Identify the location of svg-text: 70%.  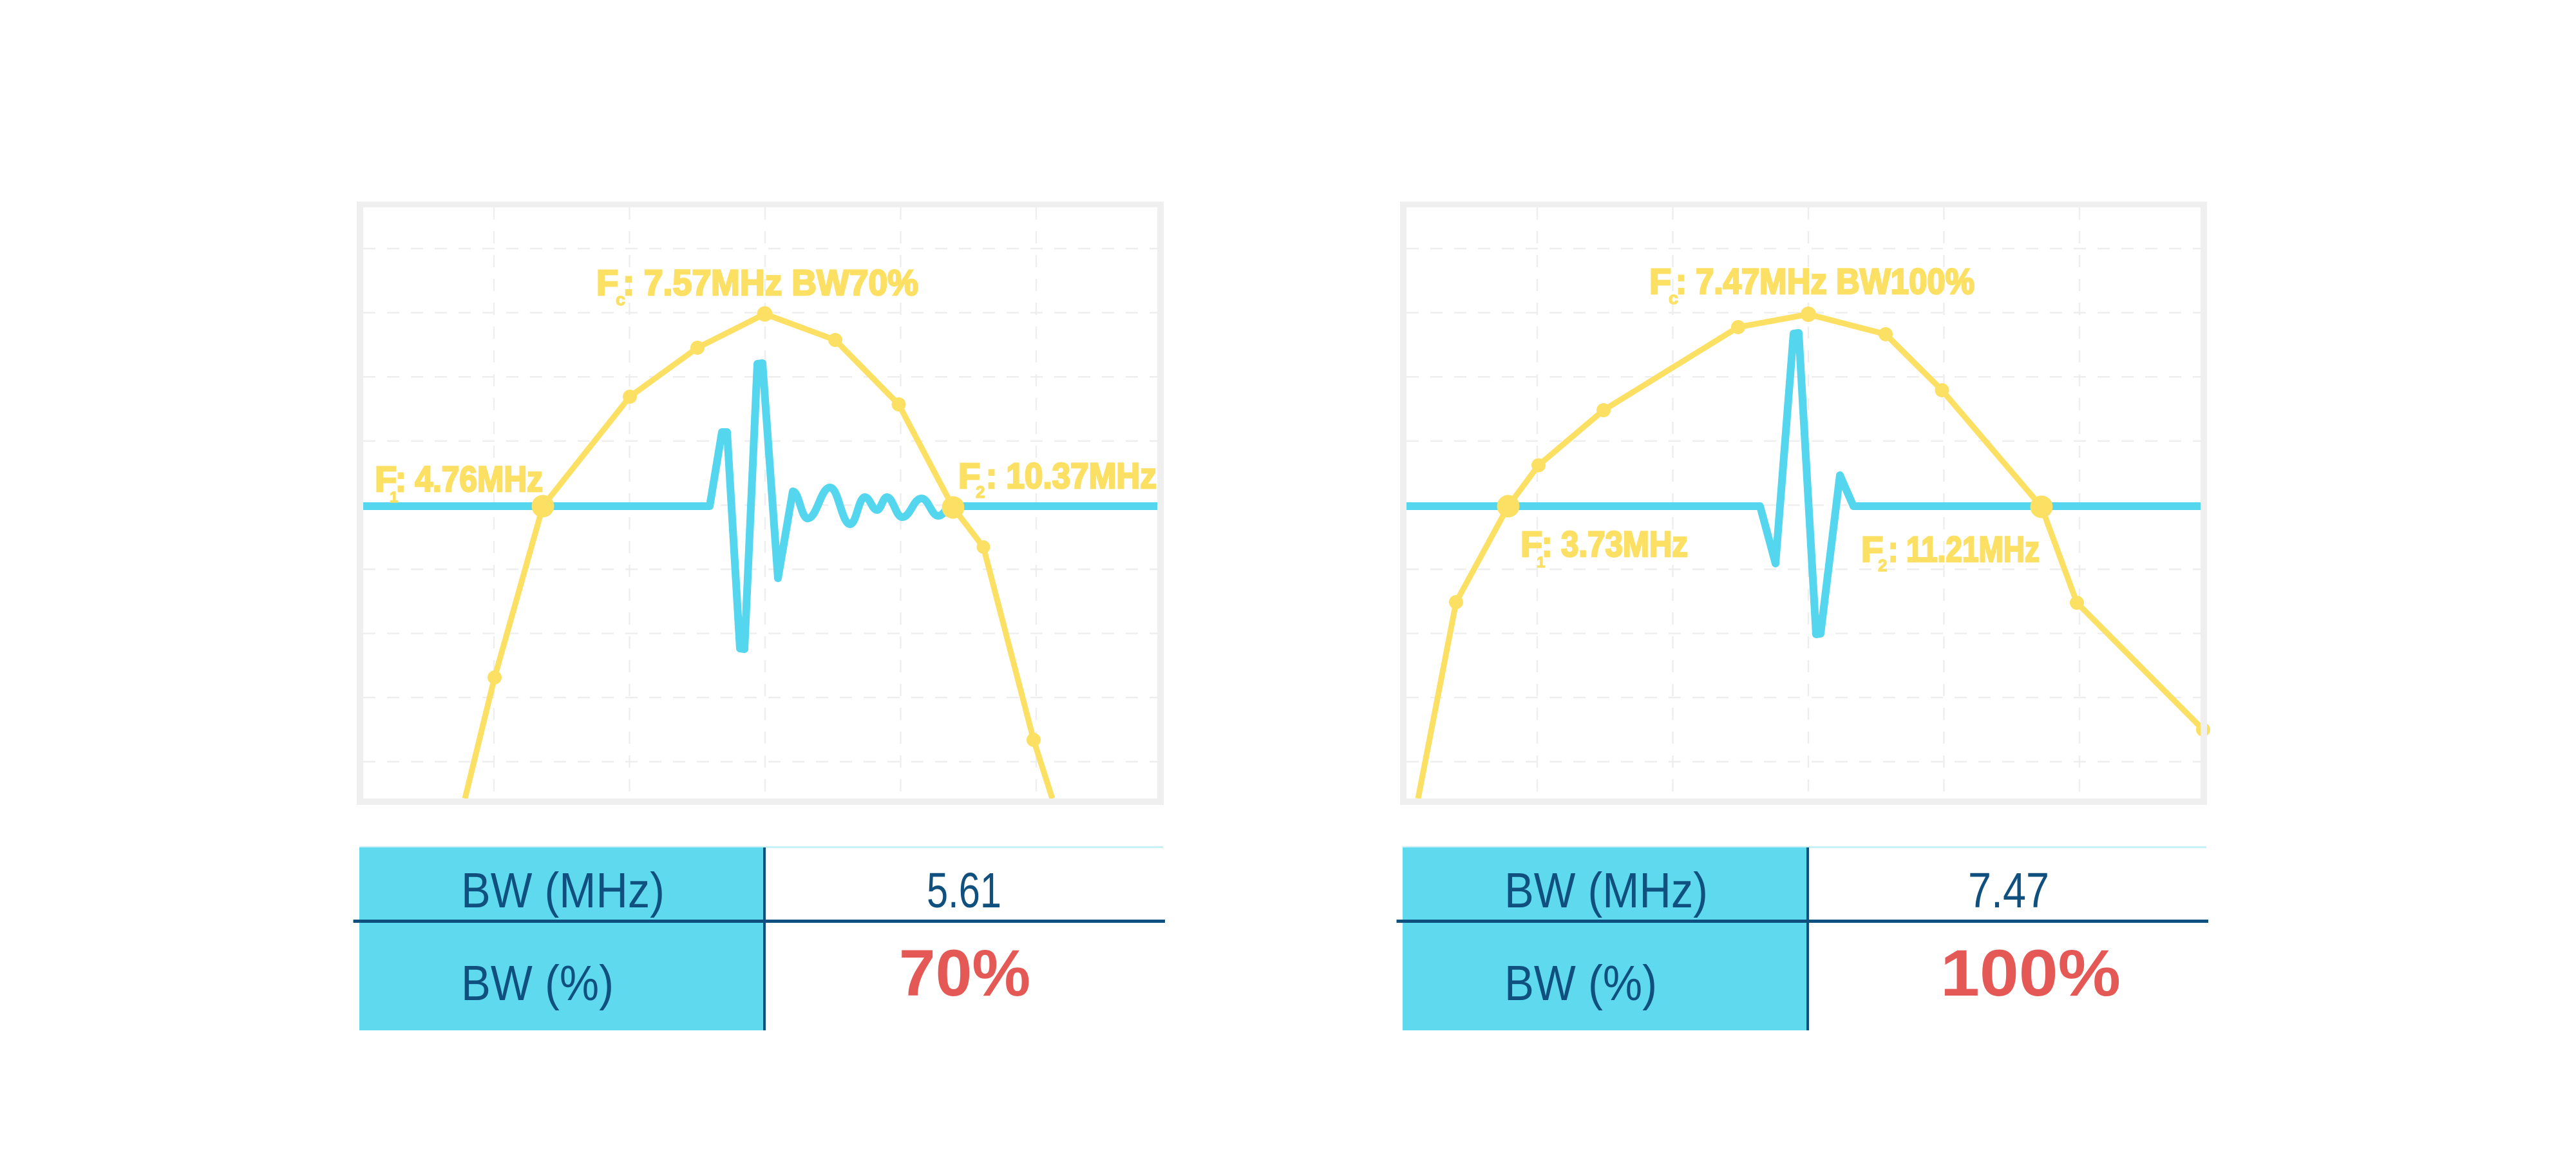
(965, 973).